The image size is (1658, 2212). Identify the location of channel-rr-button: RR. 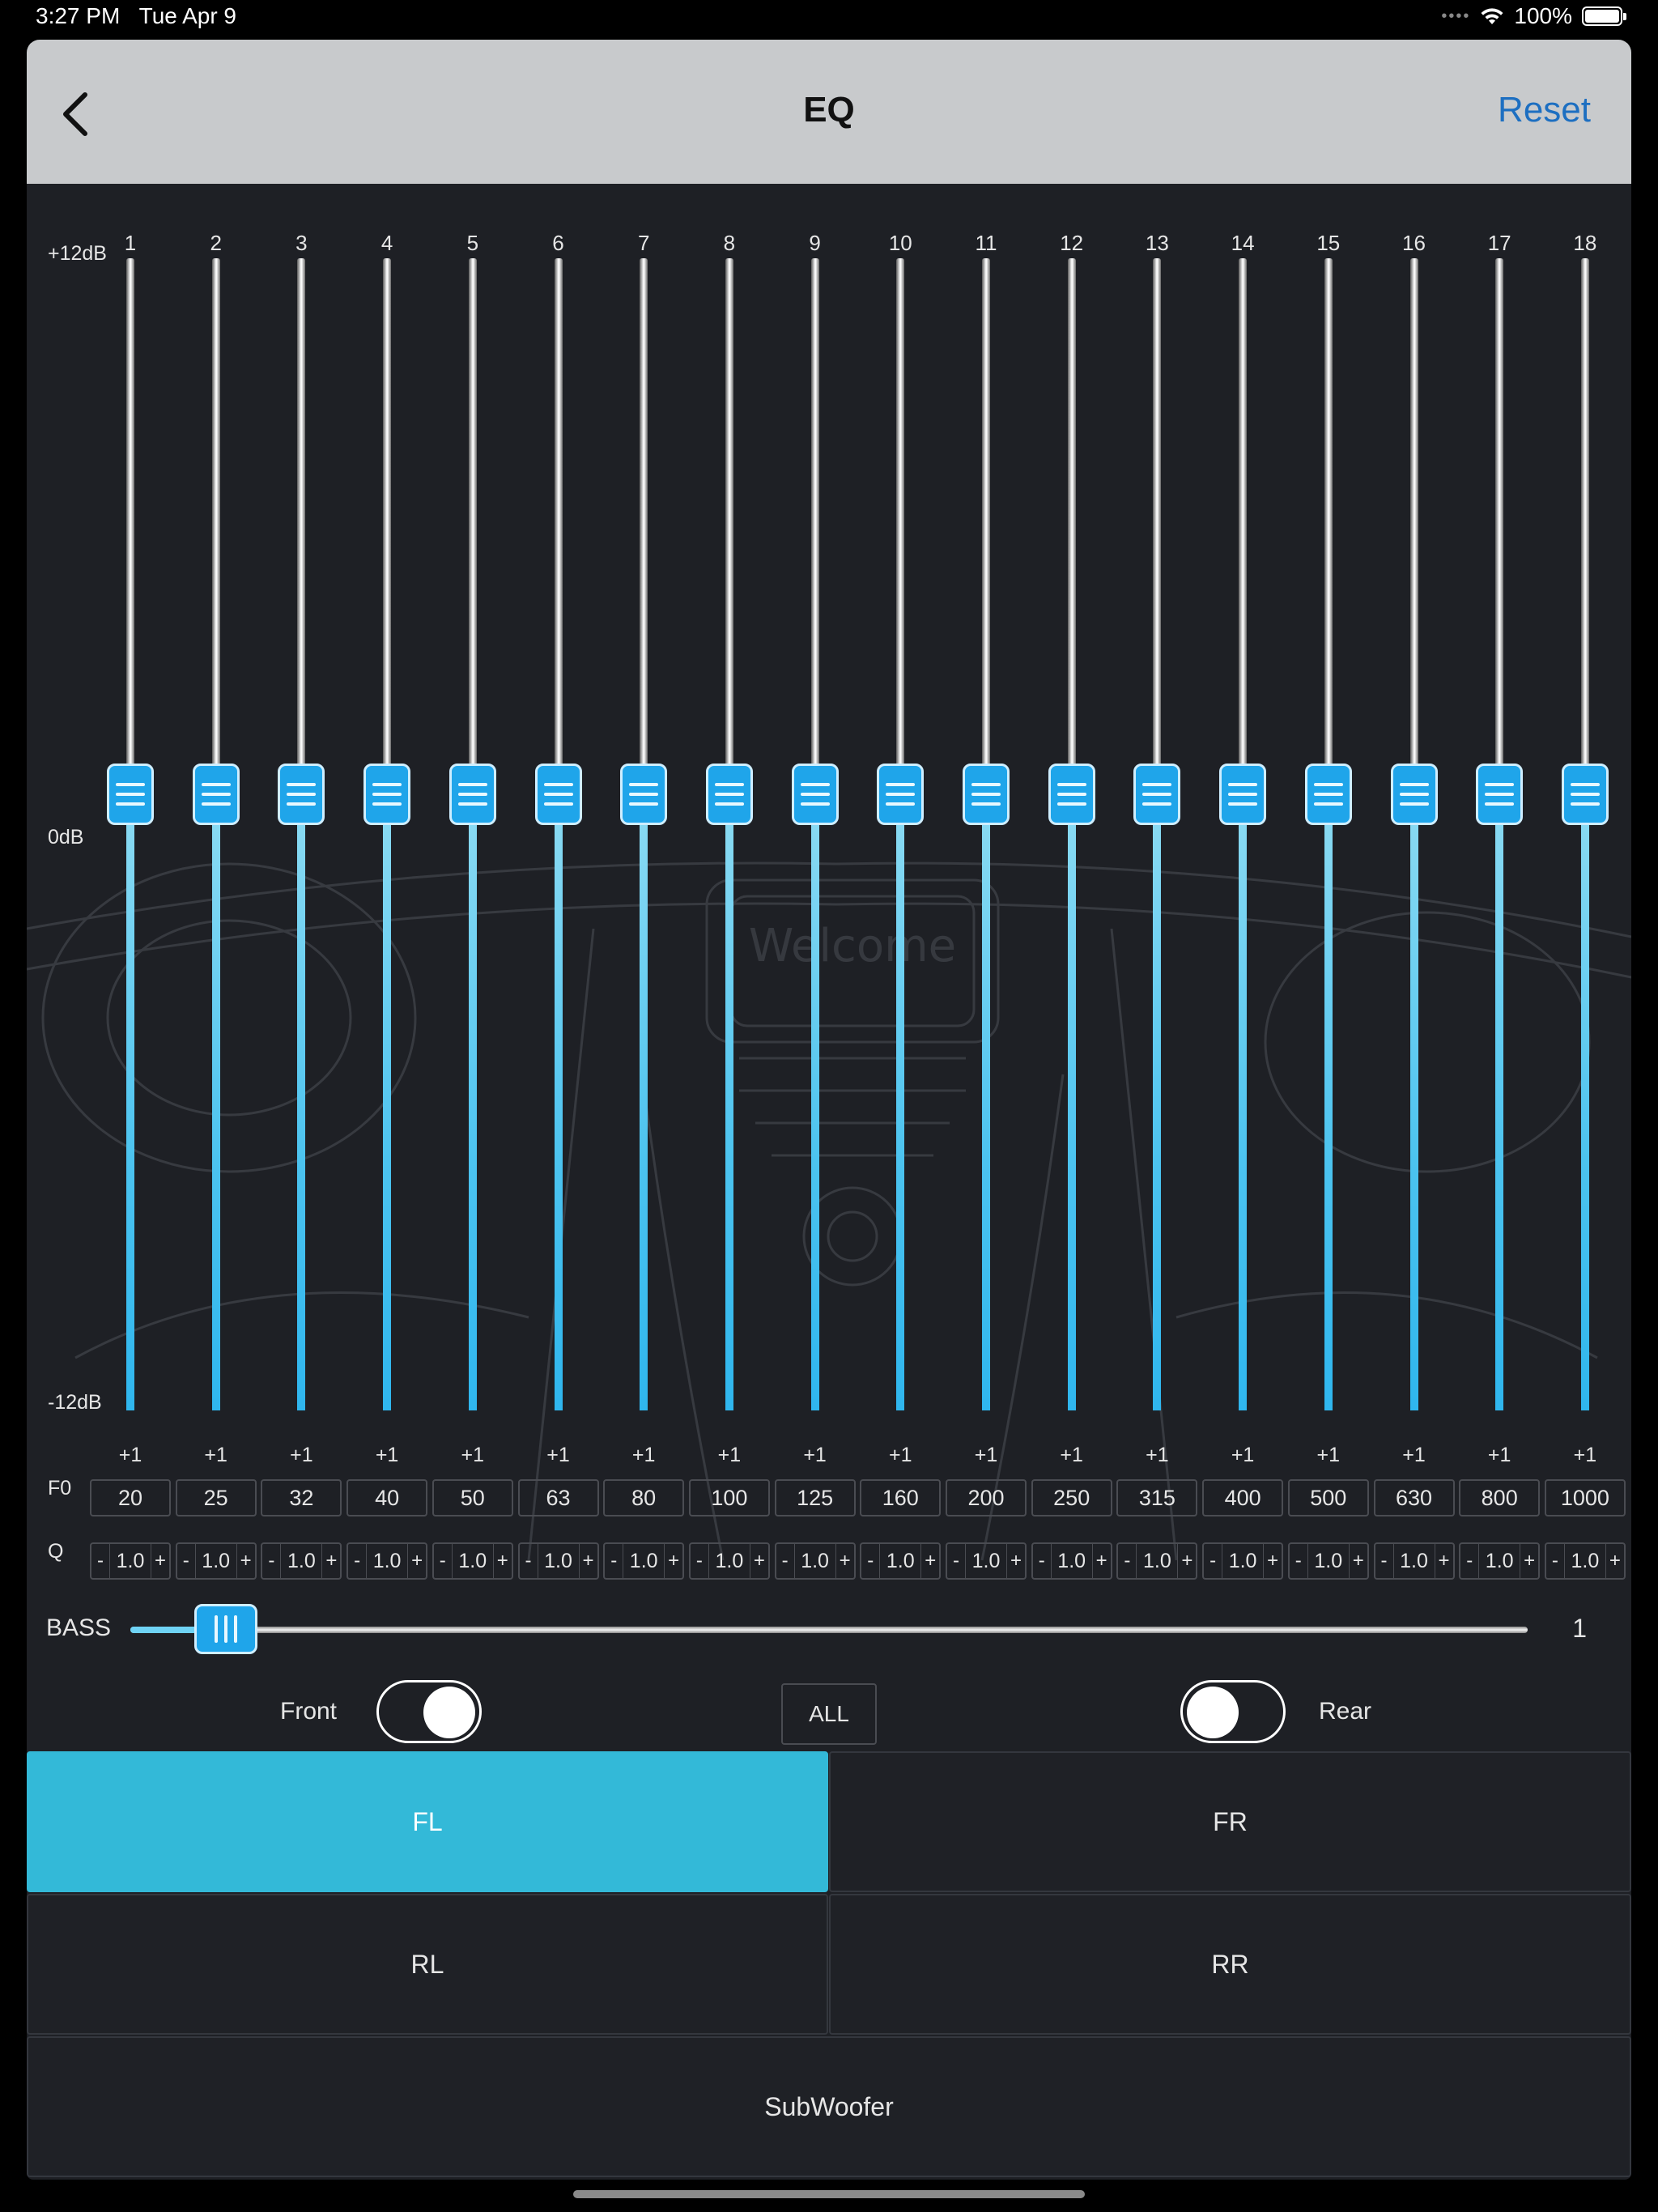
(1230, 1964).